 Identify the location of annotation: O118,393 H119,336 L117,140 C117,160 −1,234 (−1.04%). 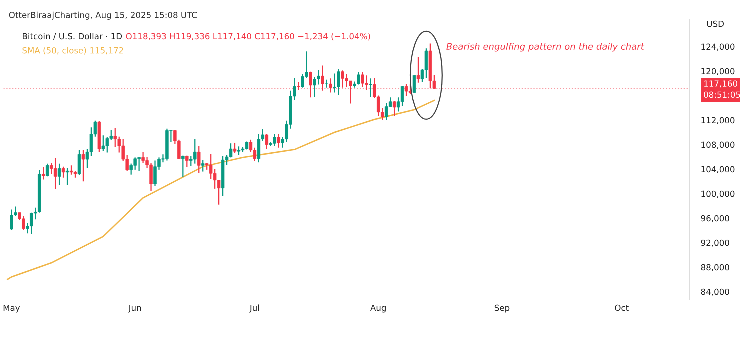
(248, 37).